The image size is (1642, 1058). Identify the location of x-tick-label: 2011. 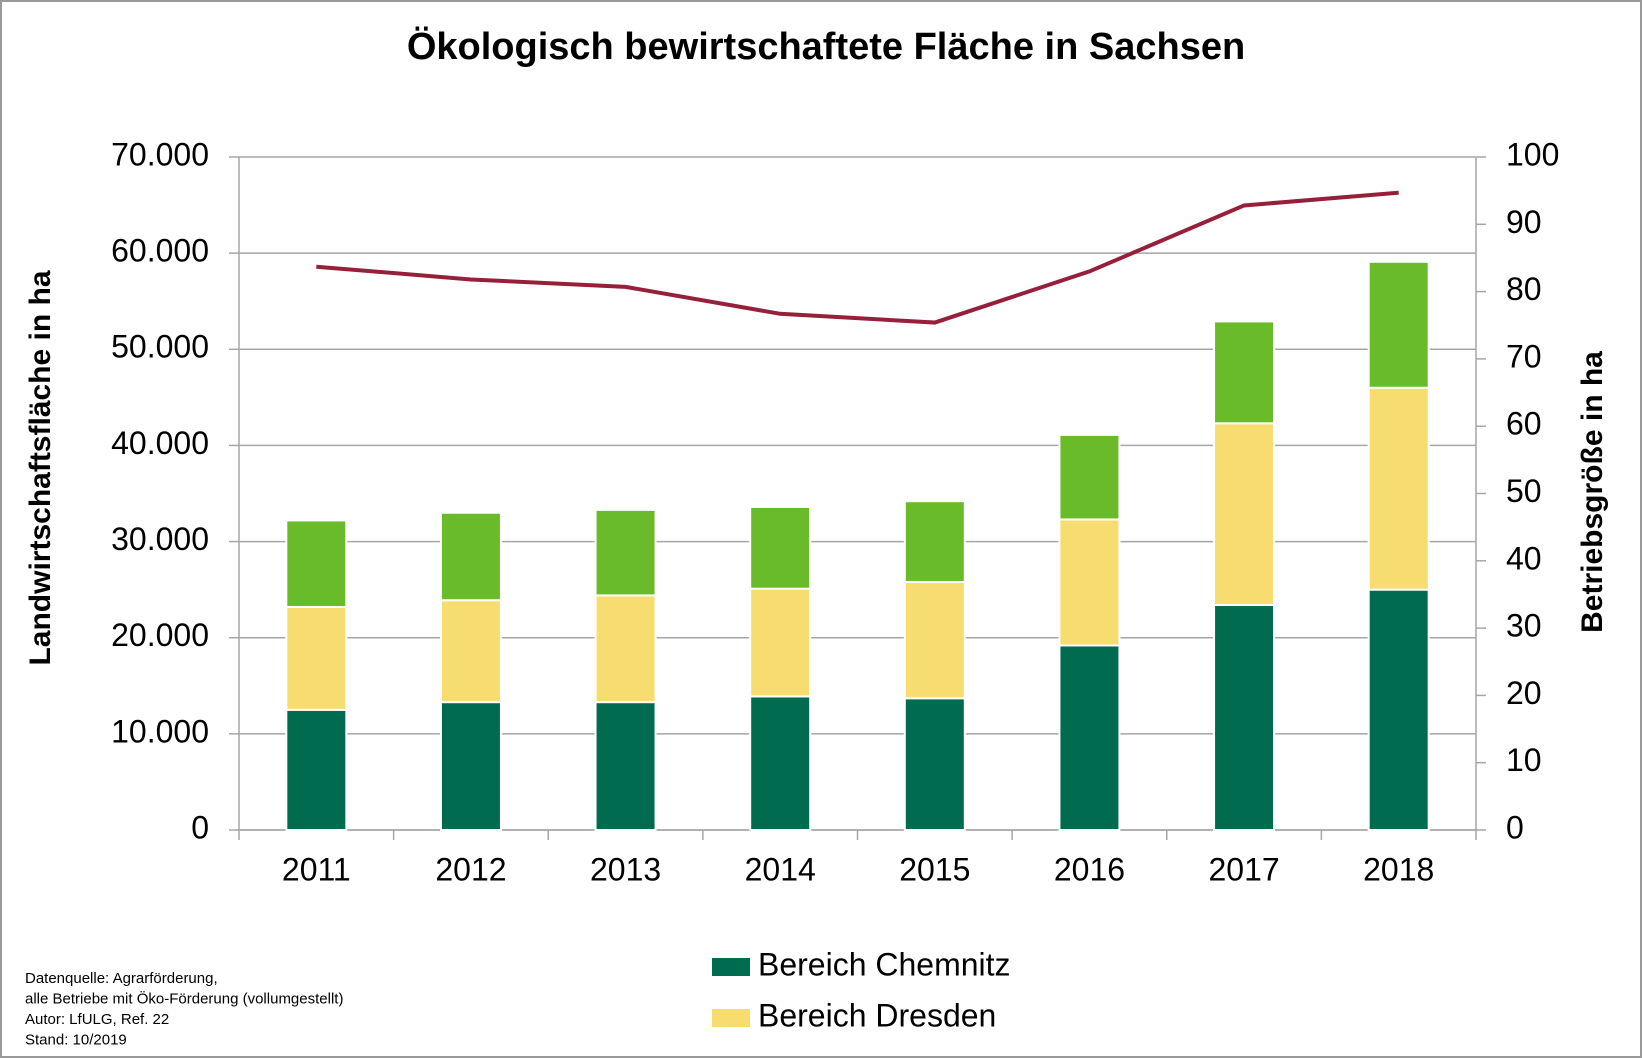
(316, 869).